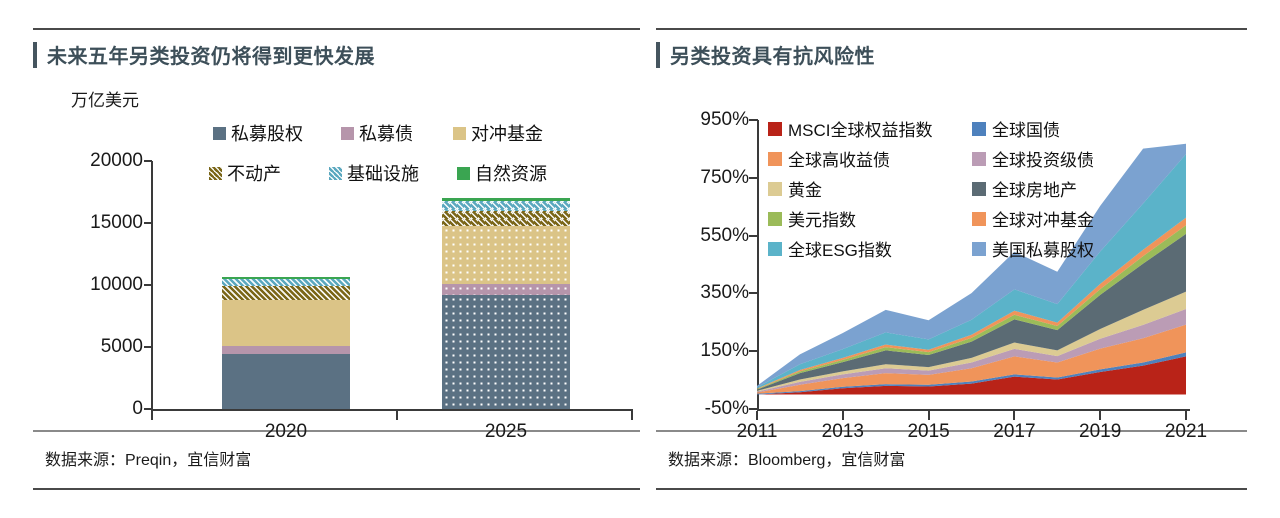  What do you see at coordinates (245, 173) in the screenshot?
I see `legend-item-不动产: 不动产` at bounding box center [245, 173].